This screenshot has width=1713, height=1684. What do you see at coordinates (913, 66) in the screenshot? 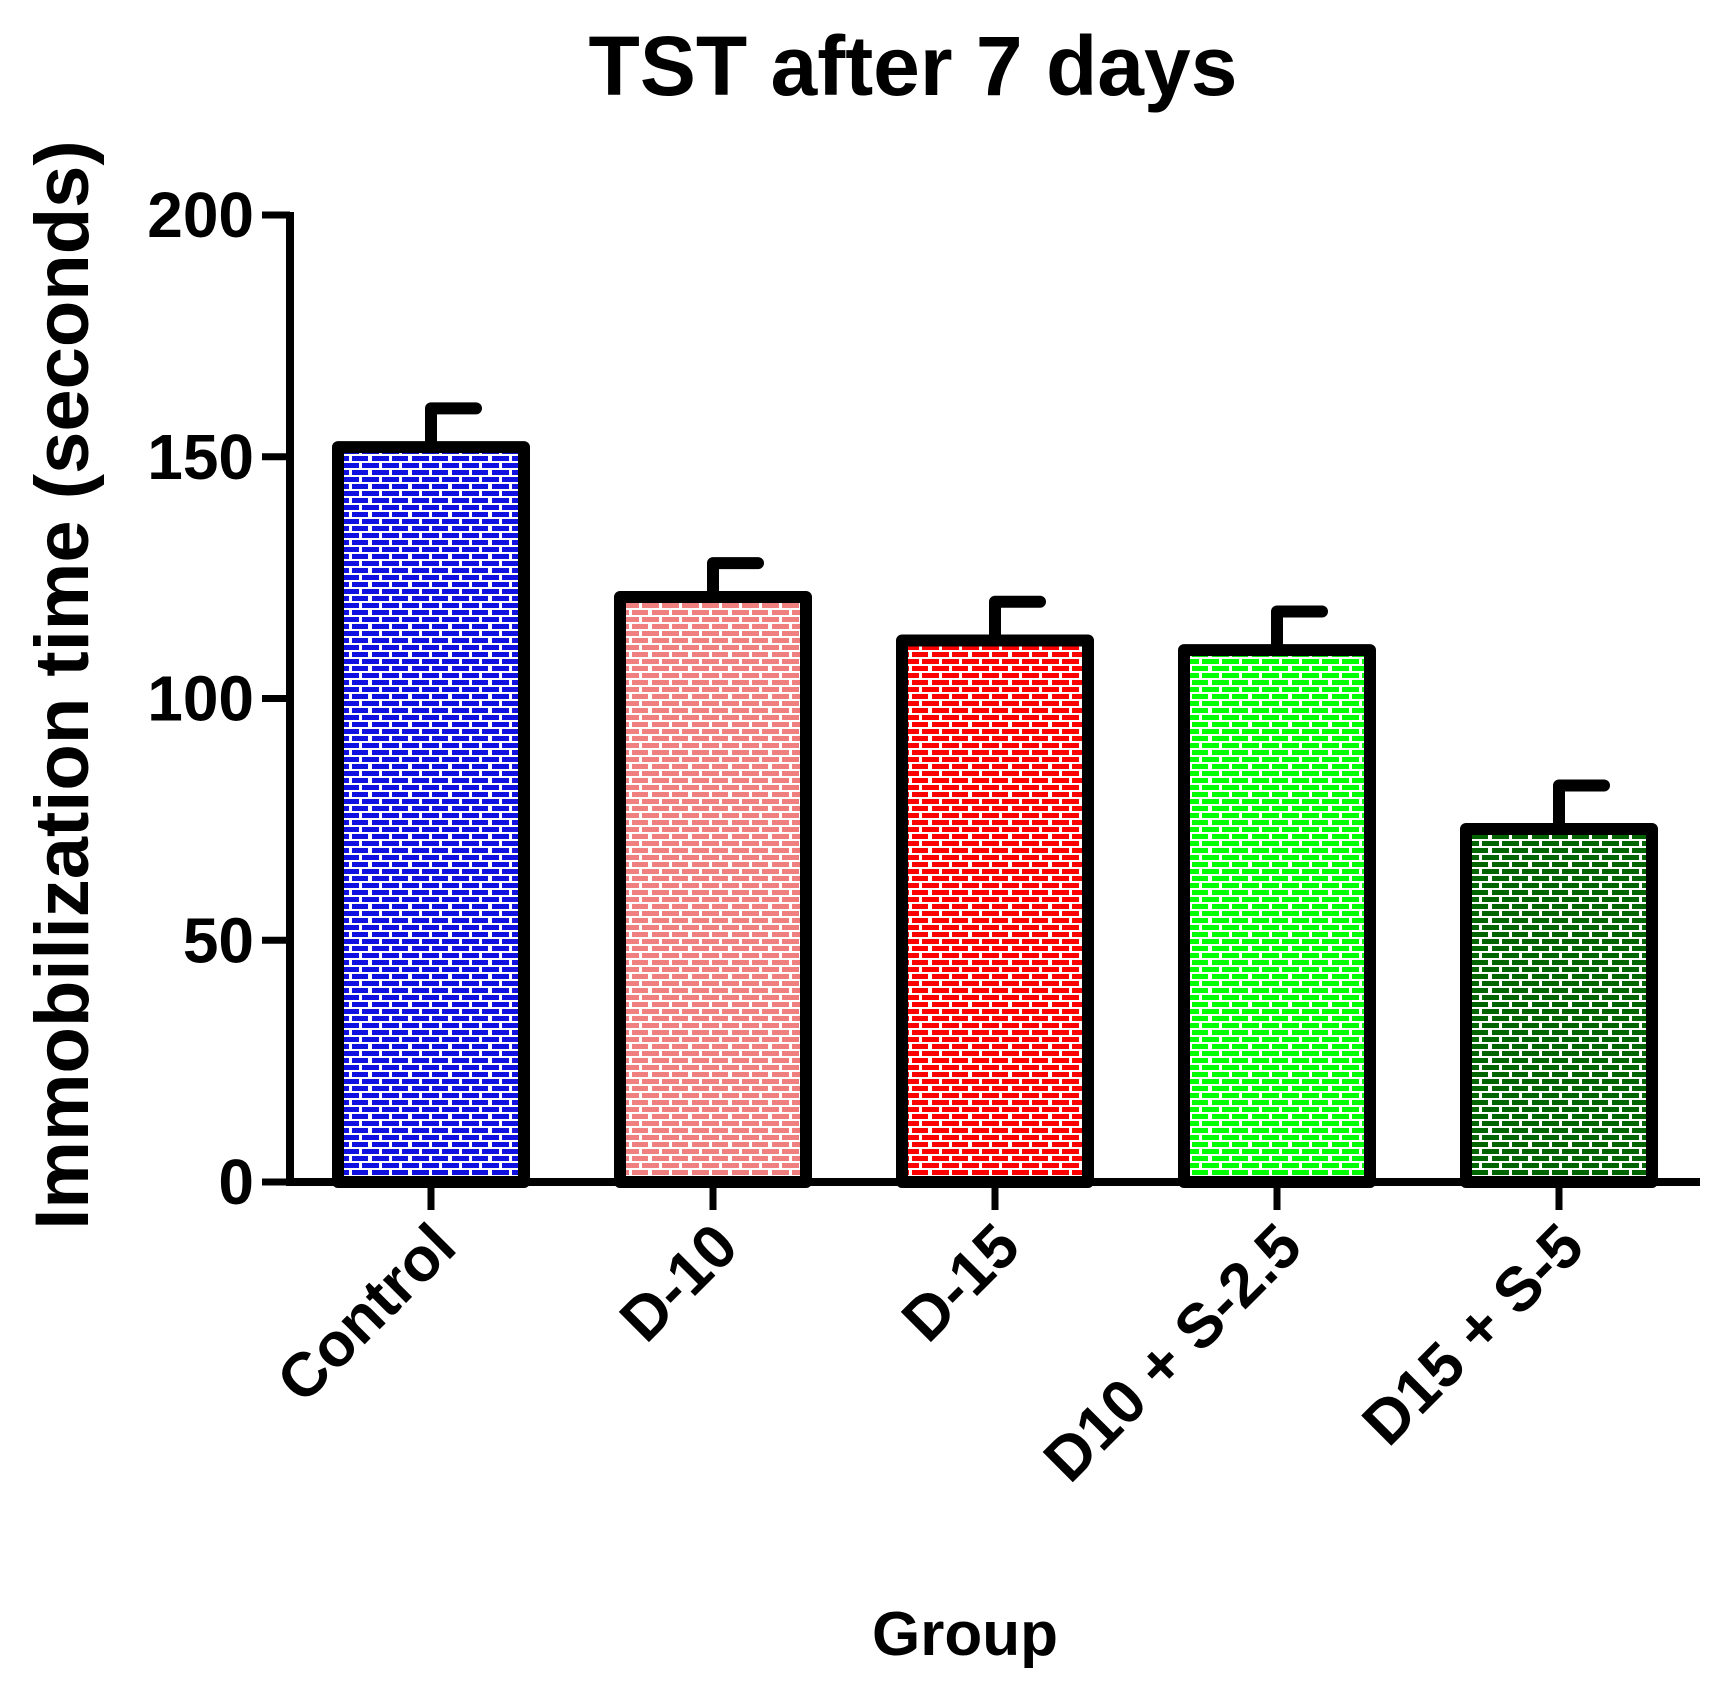
I see `chart-title: TST after 7 days` at bounding box center [913, 66].